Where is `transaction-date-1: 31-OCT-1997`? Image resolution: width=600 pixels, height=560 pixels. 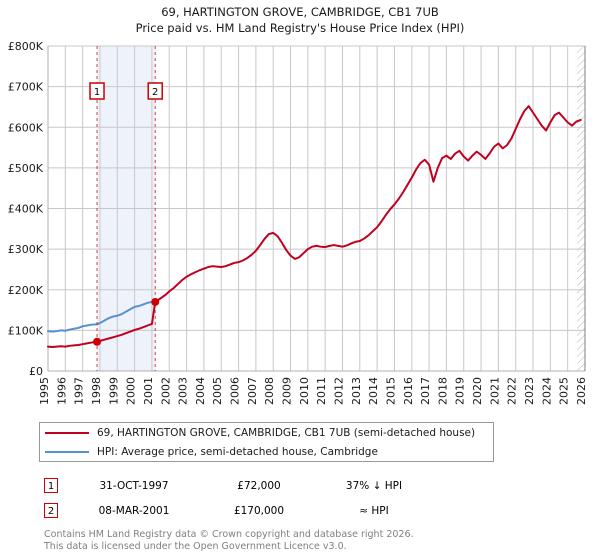
transaction-date-1: 31-OCT-1997 is located at coordinates (134, 485).